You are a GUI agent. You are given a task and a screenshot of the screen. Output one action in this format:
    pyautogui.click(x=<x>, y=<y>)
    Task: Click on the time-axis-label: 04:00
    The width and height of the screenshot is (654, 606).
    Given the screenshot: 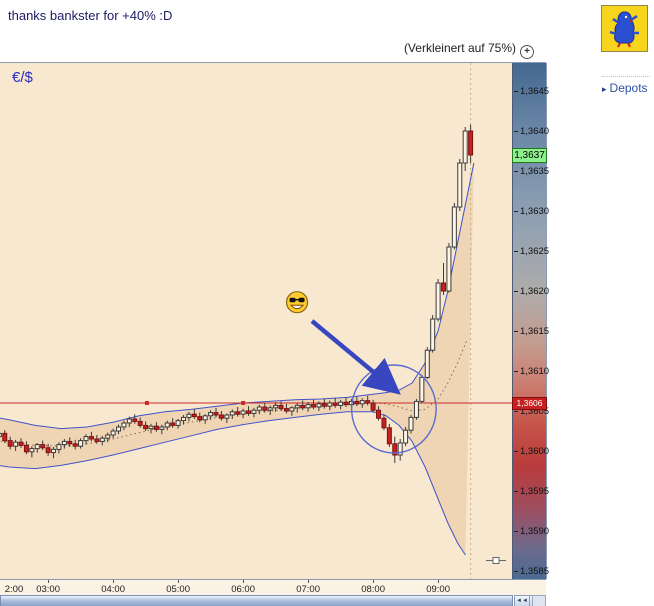 What is the action you would take?
    pyautogui.click(x=113, y=589)
    